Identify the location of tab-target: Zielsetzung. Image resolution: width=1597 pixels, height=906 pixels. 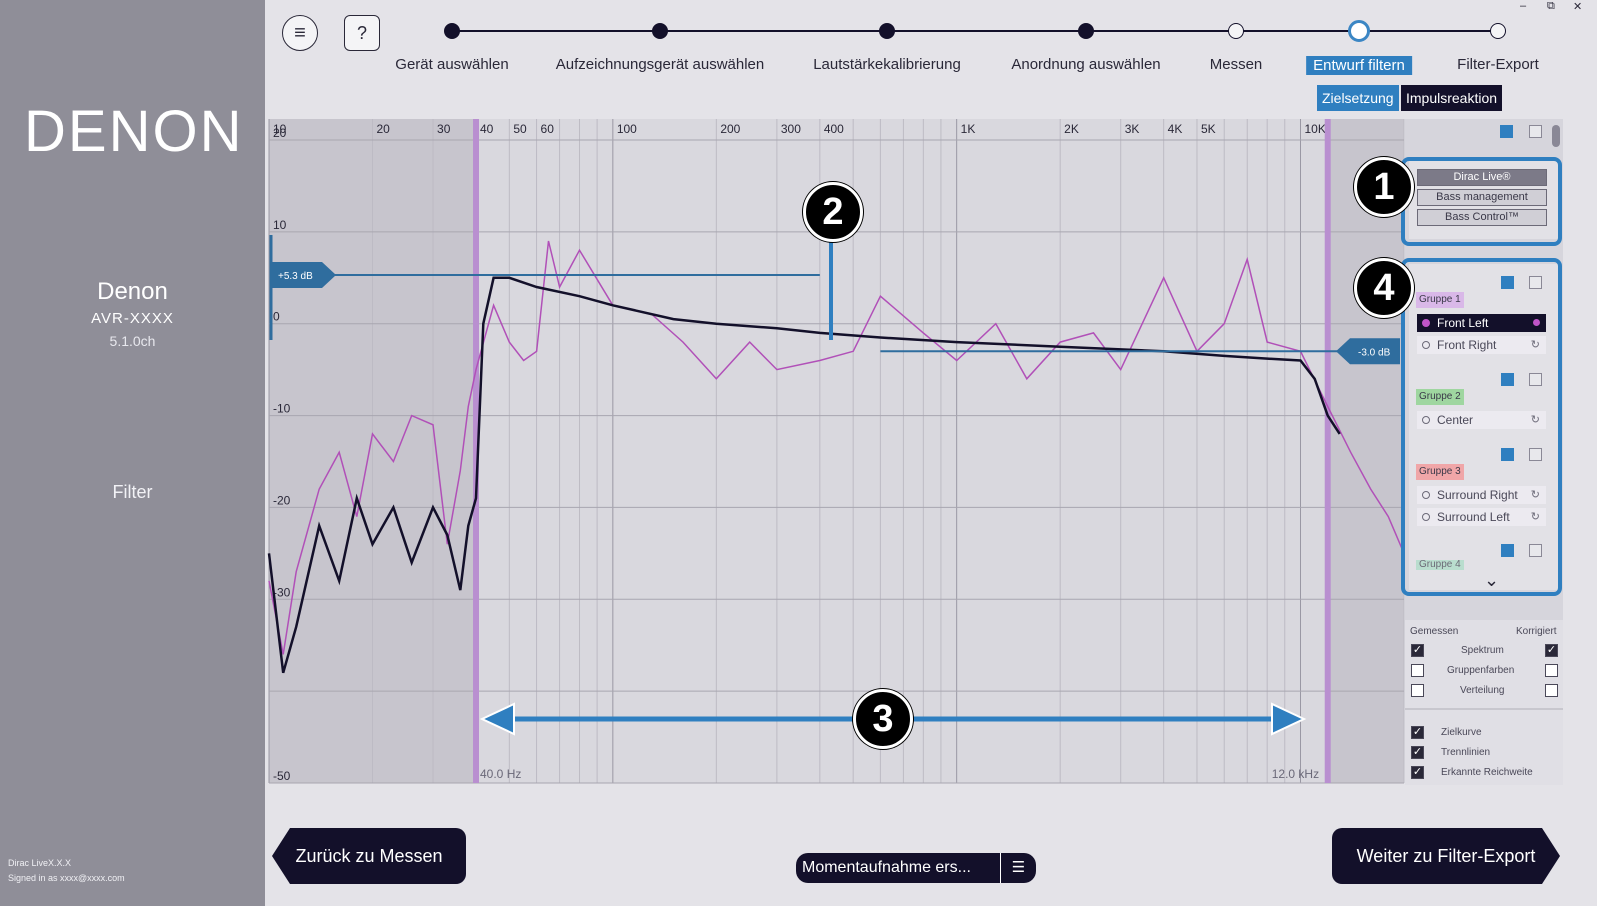
(1358, 98).